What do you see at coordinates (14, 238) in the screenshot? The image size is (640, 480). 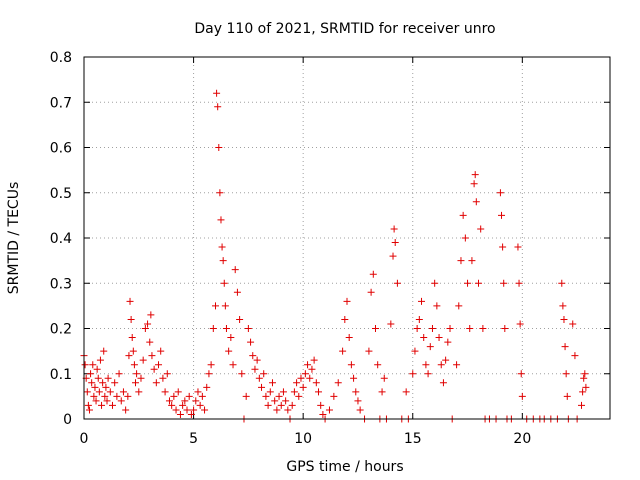 I see `y-axis-label: SRMTID / TECUs` at bounding box center [14, 238].